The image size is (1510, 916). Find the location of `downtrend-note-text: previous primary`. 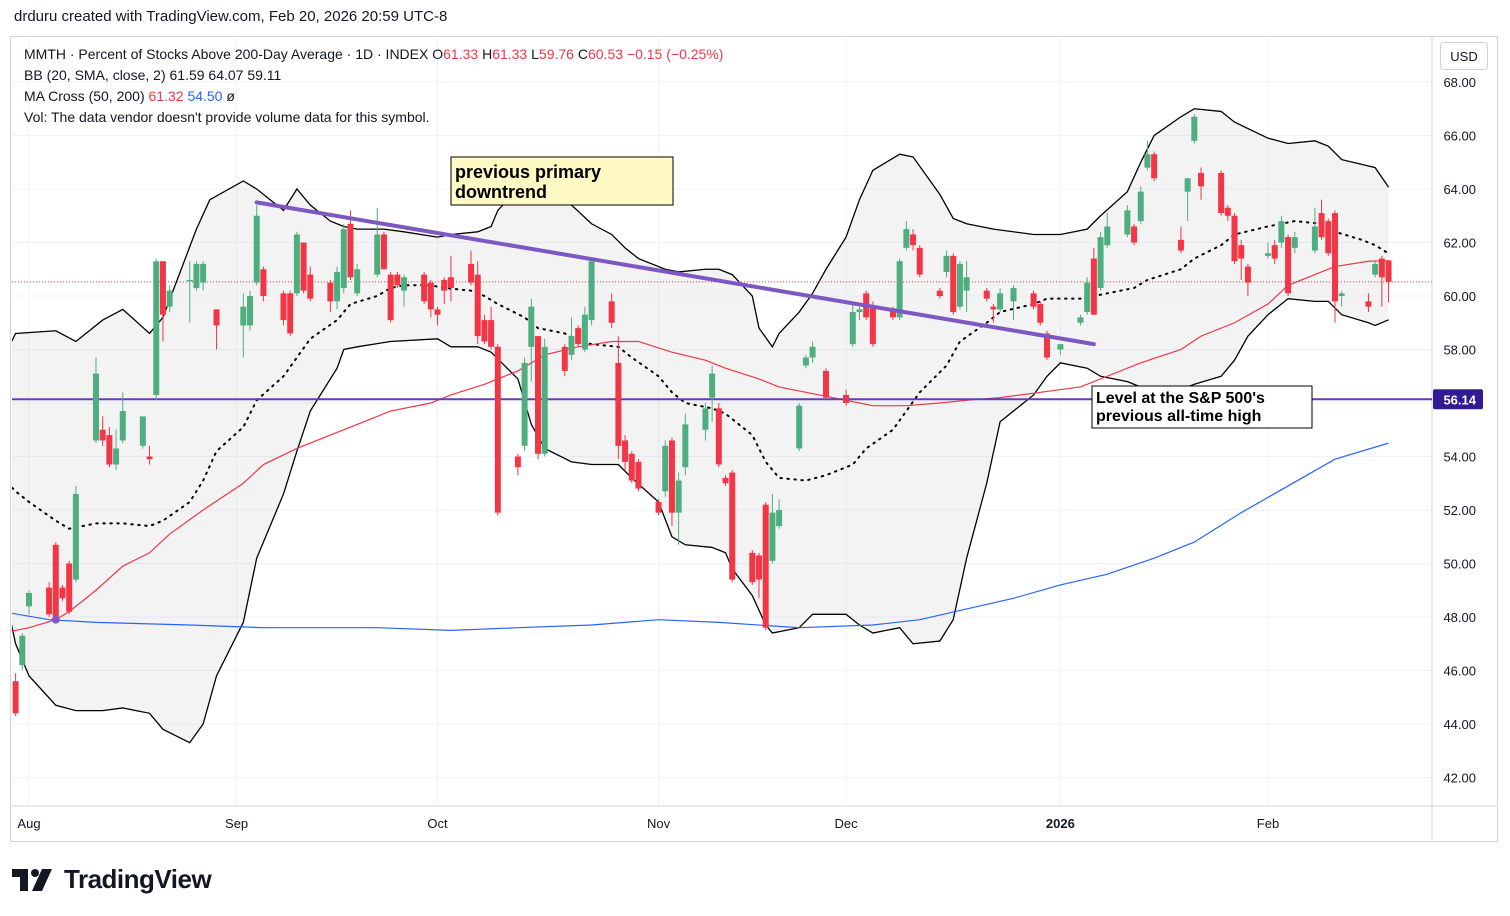

downtrend-note-text: previous primary is located at coordinates (528, 172).